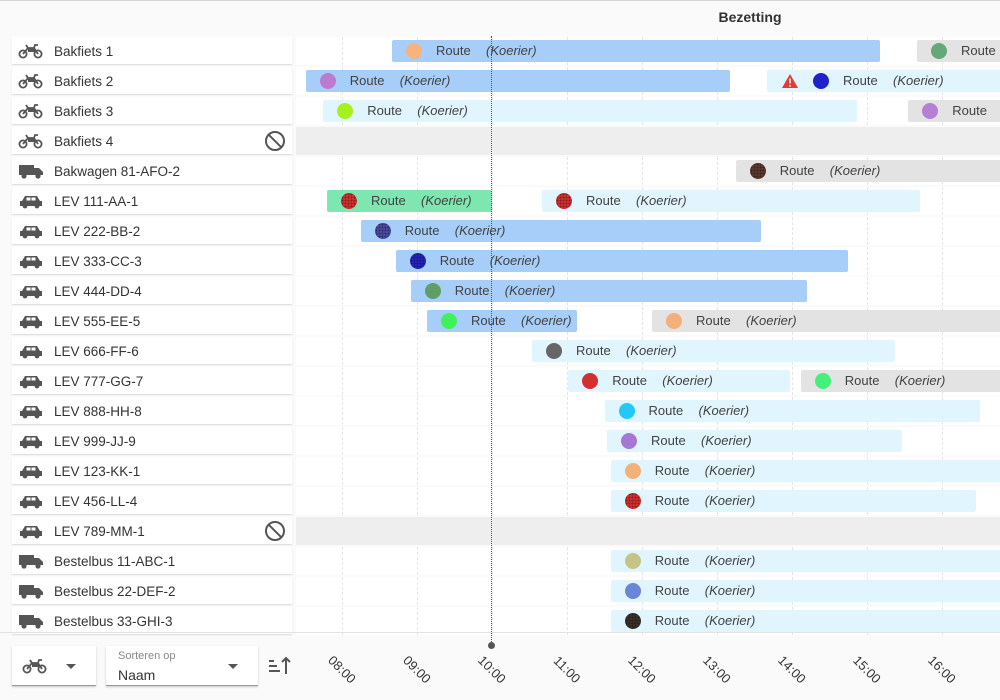 The image size is (1000, 700). I want to click on vehicle-name: LEV 123-KK-1, so click(97, 471).